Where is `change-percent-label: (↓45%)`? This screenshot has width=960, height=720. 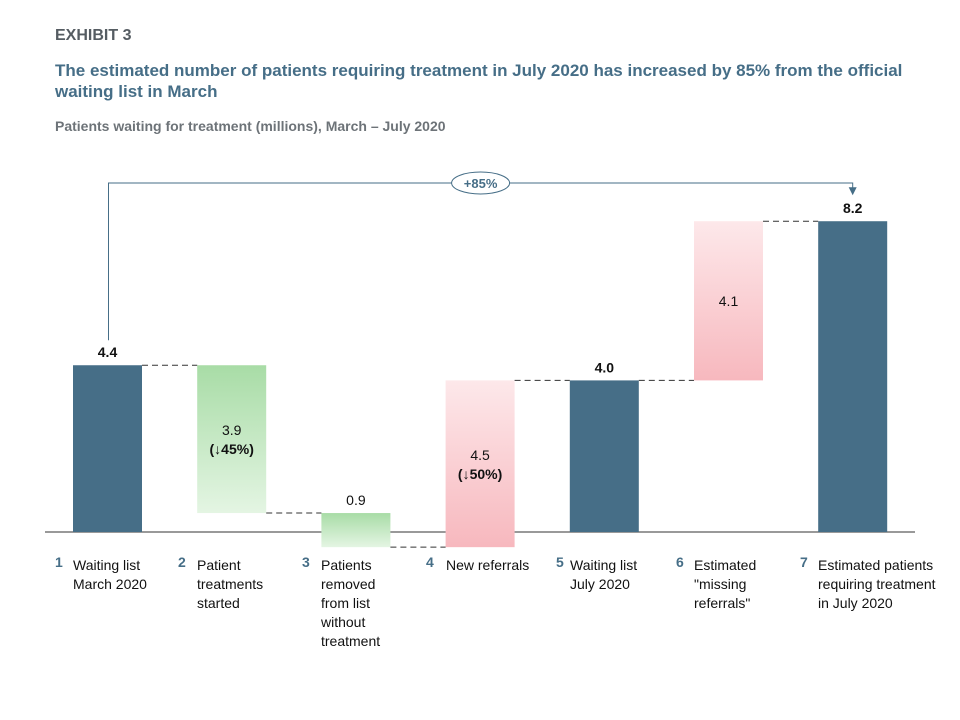 change-percent-label: (↓45%) is located at coordinates (232, 449).